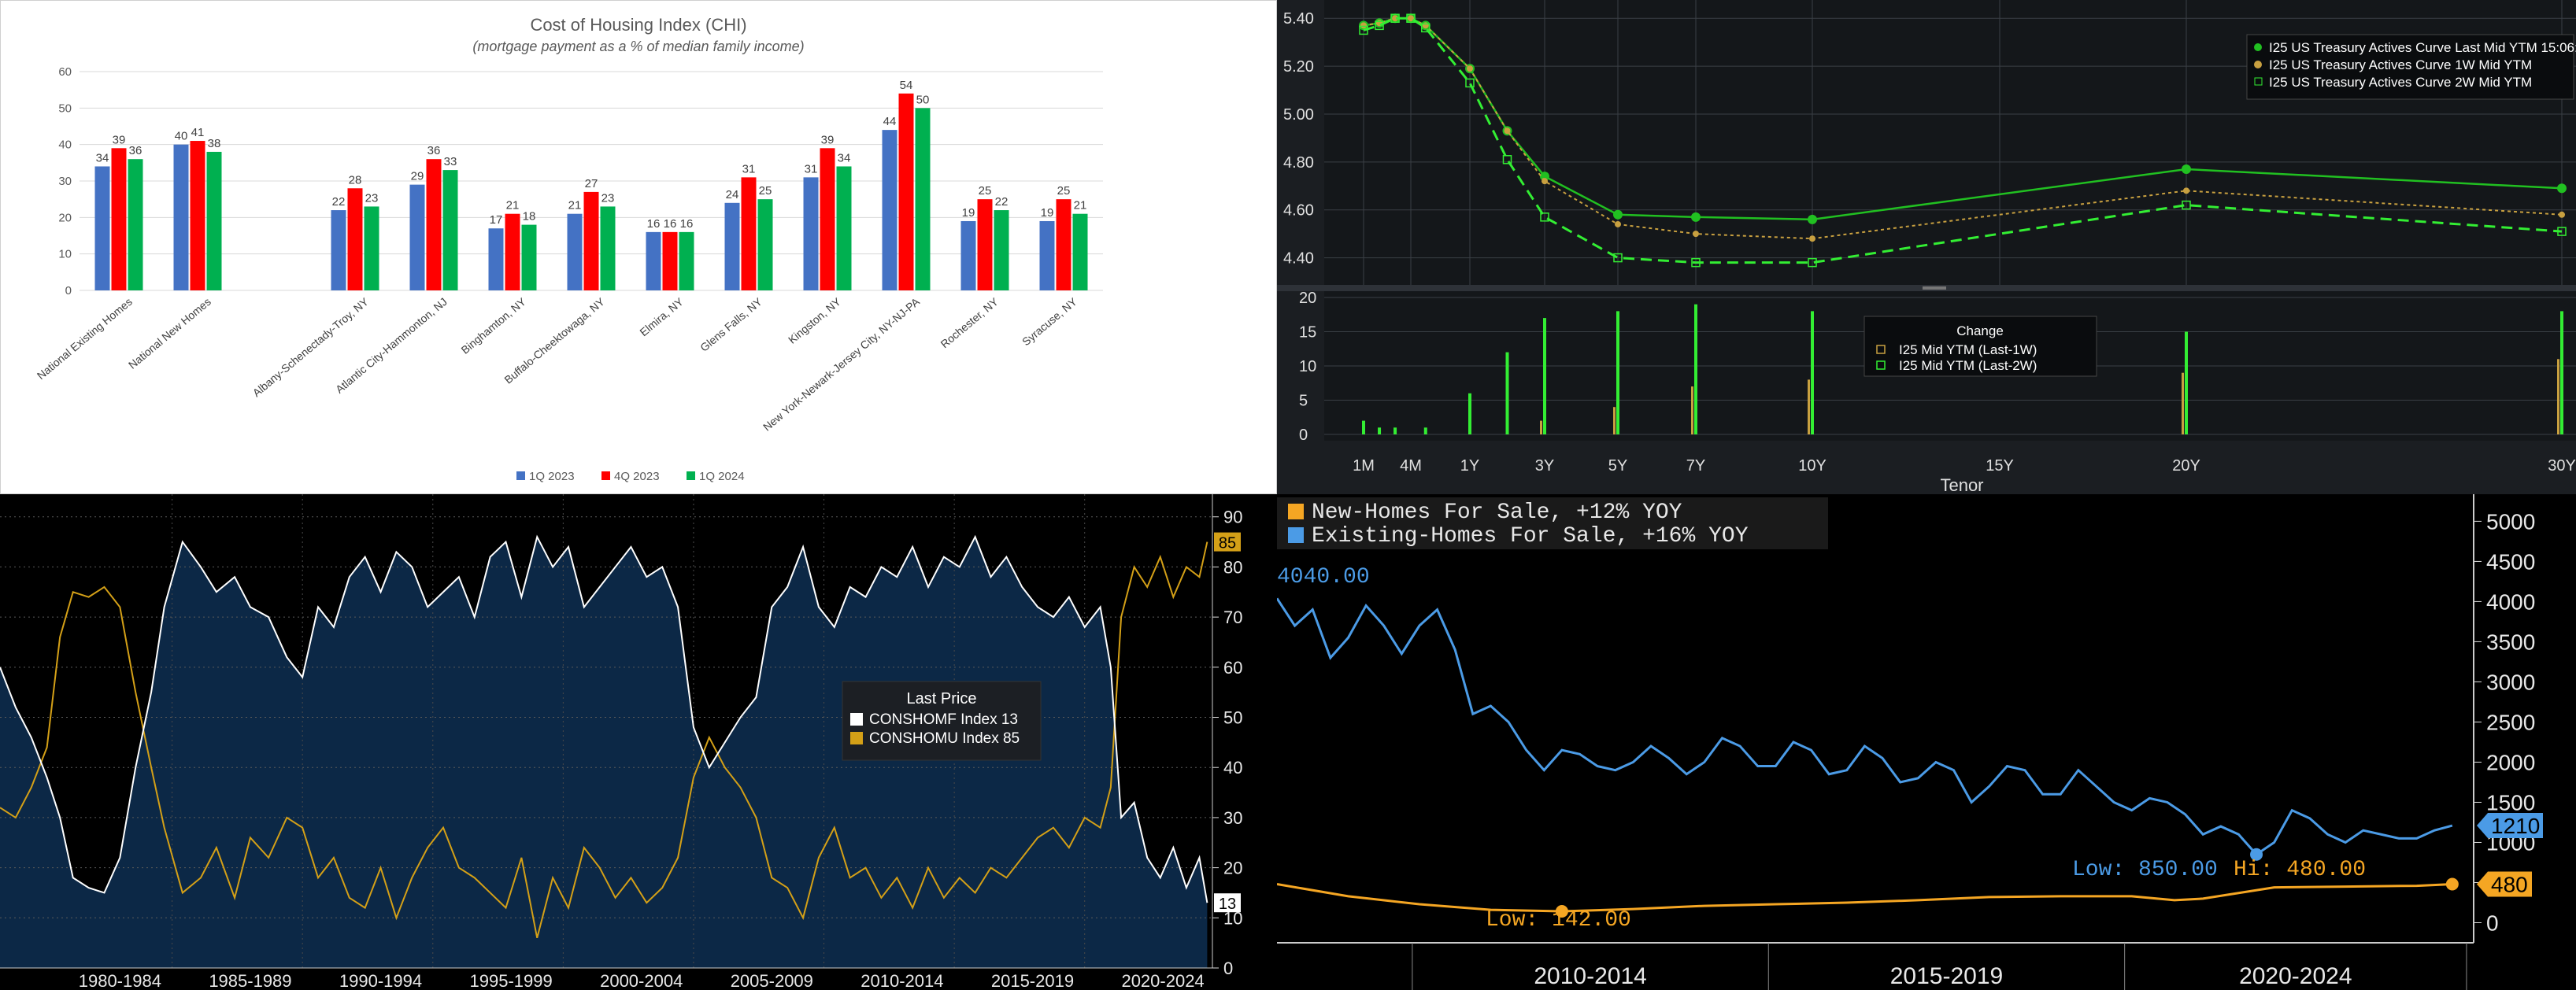 This screenshot has height=990, width=2576. Describe the element at coordinates (2400, 64) in the screenshot. I see `legend-label: I25 US Treasury Actives Curve 1W Mid YTM` at that location.